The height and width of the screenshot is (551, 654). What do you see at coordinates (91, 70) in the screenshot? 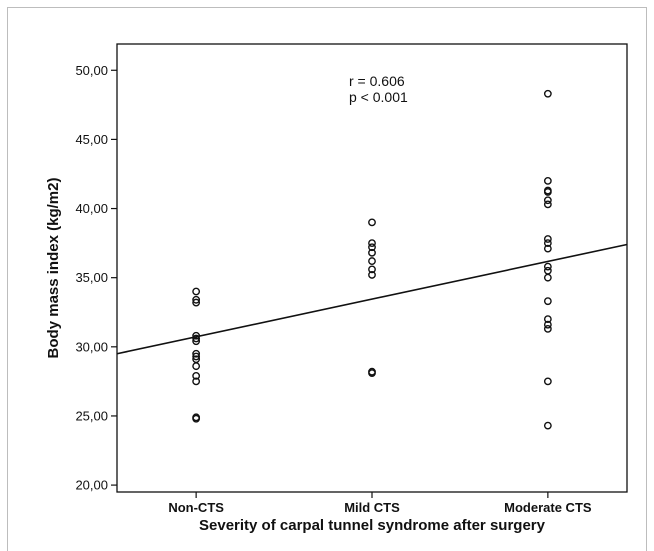
I see `y-tick-label: 50,00` at bounding box center [91, 70].